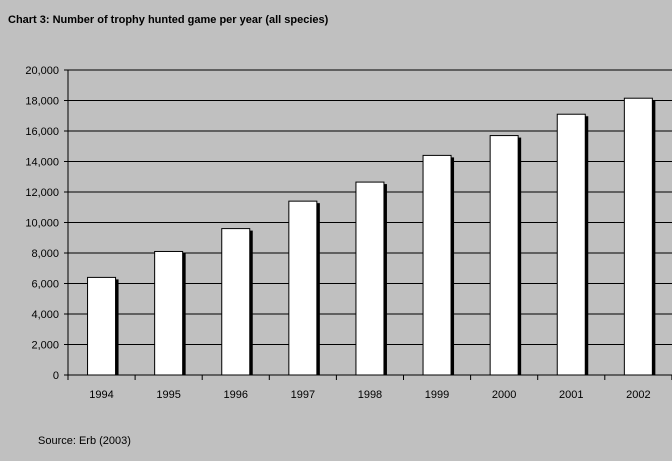 This screenshot has height=461, width=672. Describe the element at coordinates (370, 395) in the screenshot. I see `x-tick-label: 1998` at that location.